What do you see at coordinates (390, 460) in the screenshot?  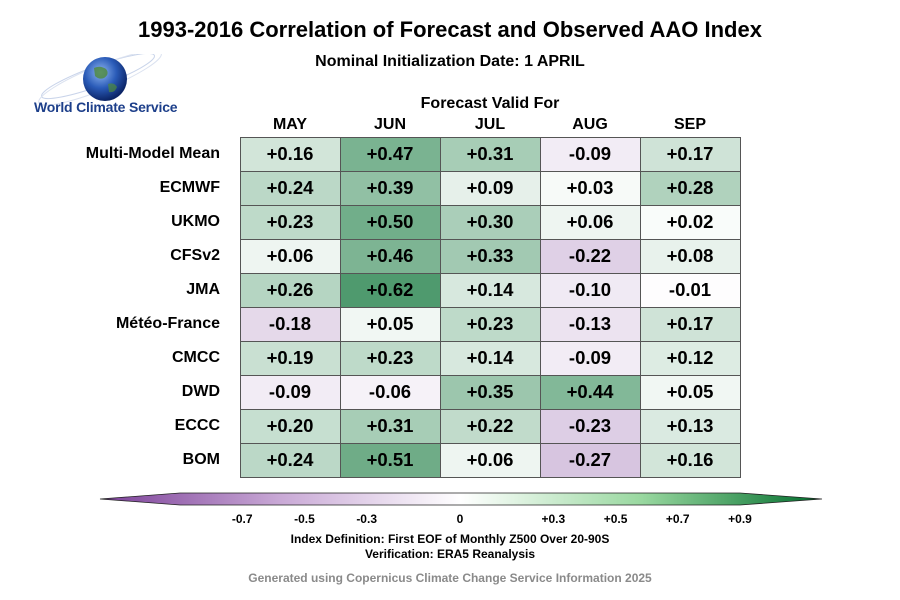 I see `heatmap-cell: +0.51` at bounding box center [390, 460].